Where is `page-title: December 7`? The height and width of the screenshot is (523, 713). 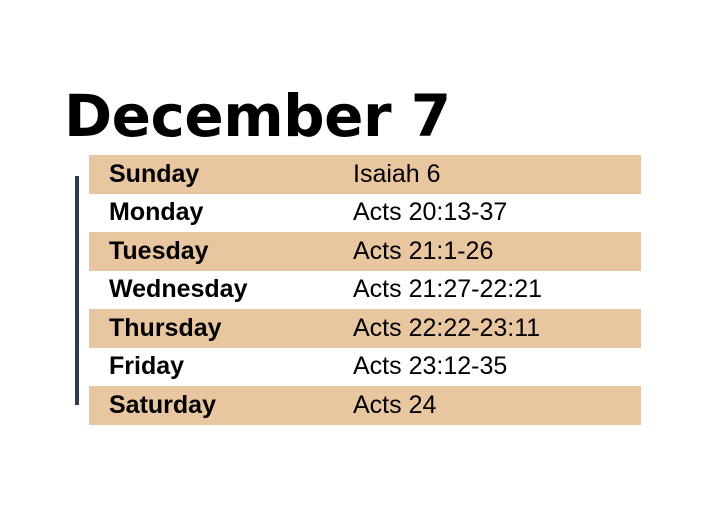 page-title: December 7 is located at coordinates (257, 116).